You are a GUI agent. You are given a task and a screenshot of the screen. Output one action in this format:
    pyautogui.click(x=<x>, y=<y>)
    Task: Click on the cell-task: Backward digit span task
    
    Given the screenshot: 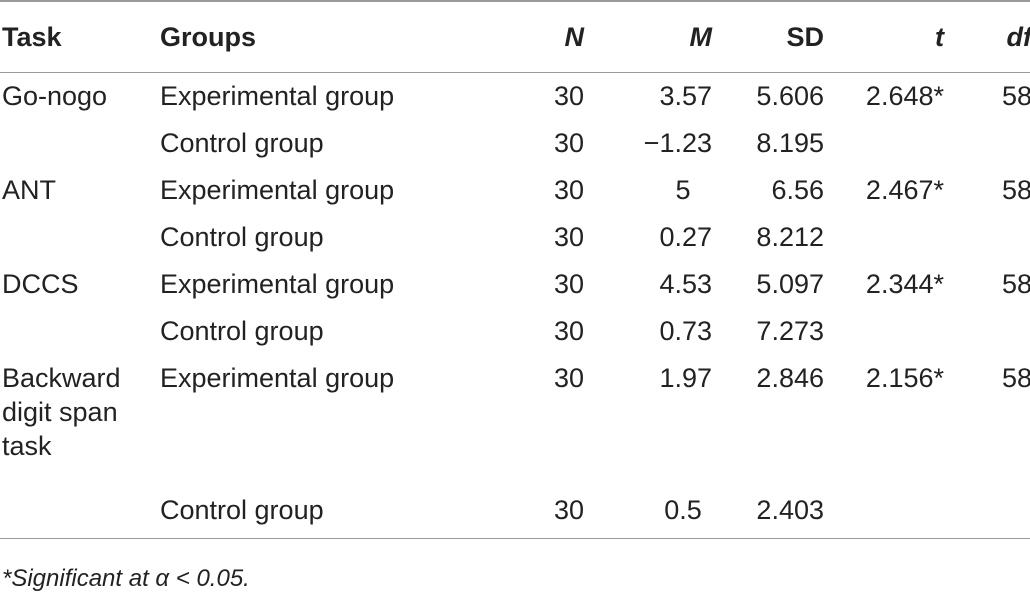 What is the action you would take?
    pyautogui.click(x=61, y=412)
    